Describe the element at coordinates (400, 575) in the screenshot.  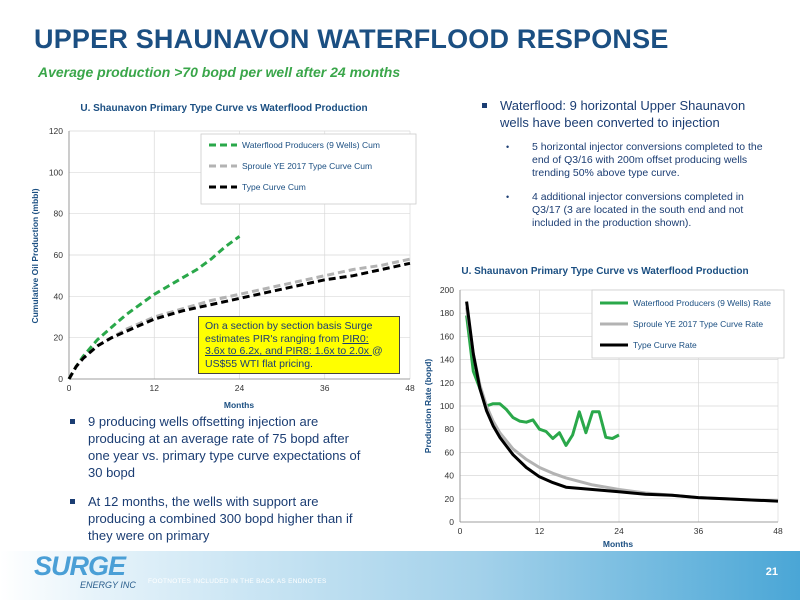
I see `footer-band` at that location.